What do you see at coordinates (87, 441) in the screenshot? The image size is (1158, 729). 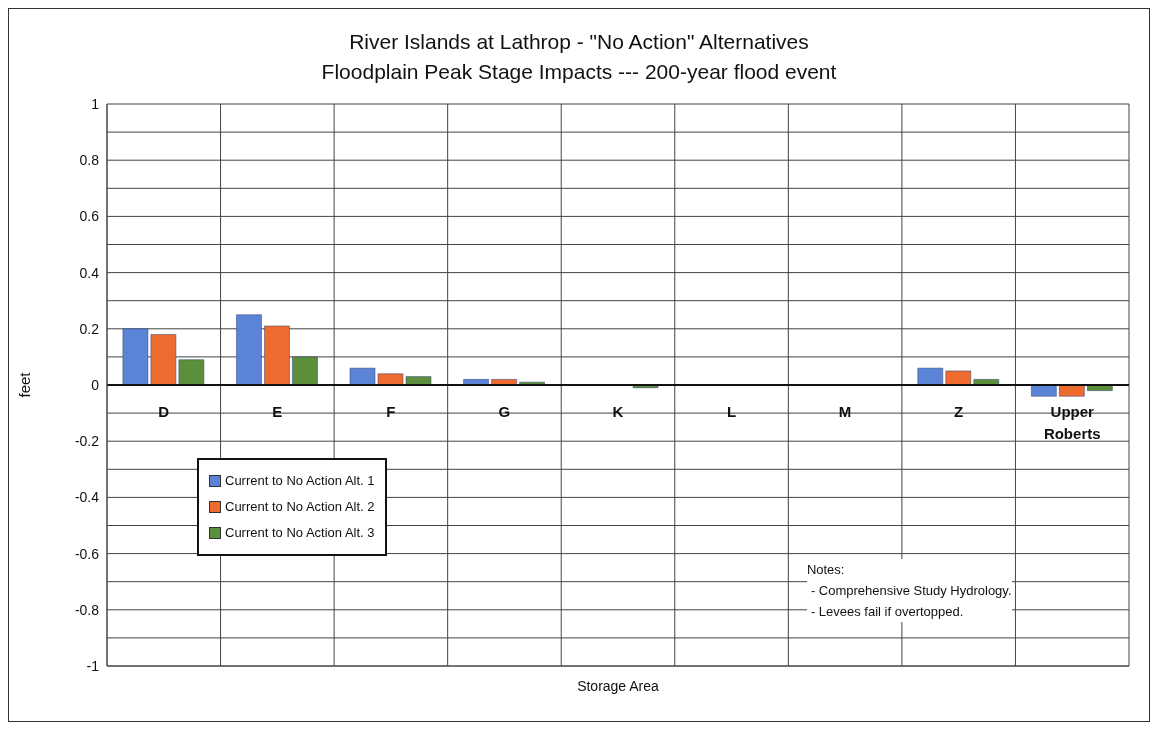 I see `y-tick-label: -0.2` at bounding box center [87, 441].